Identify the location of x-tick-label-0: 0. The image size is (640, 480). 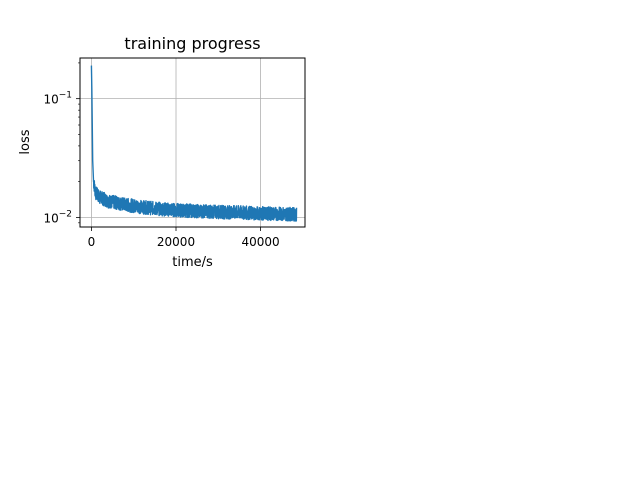
(92, 242).